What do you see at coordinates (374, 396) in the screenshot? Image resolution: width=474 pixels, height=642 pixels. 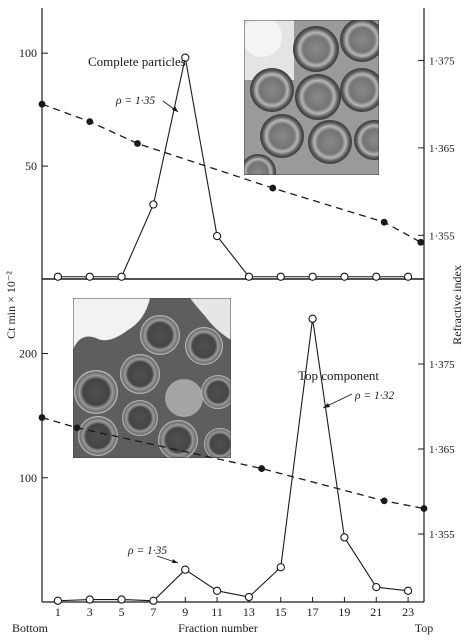 I see `rho-label-peak-top: ρ = 1·32` at bounding box center [374, 396].